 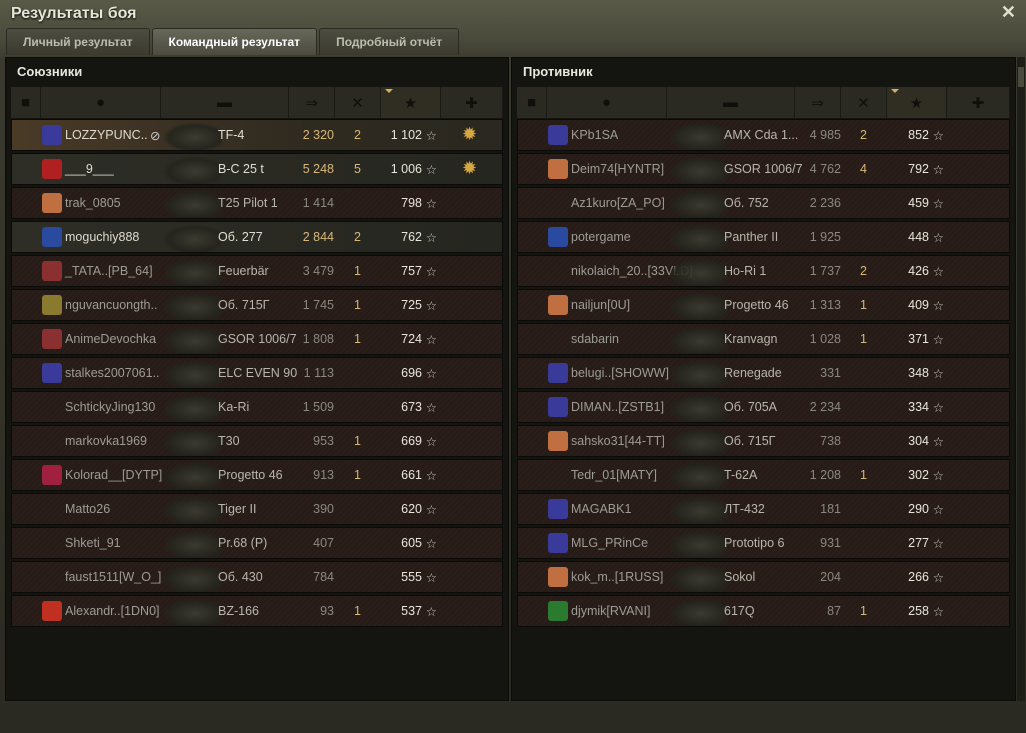 I want to click on tank-name: Kranvagn, so click(x=751, y=339).